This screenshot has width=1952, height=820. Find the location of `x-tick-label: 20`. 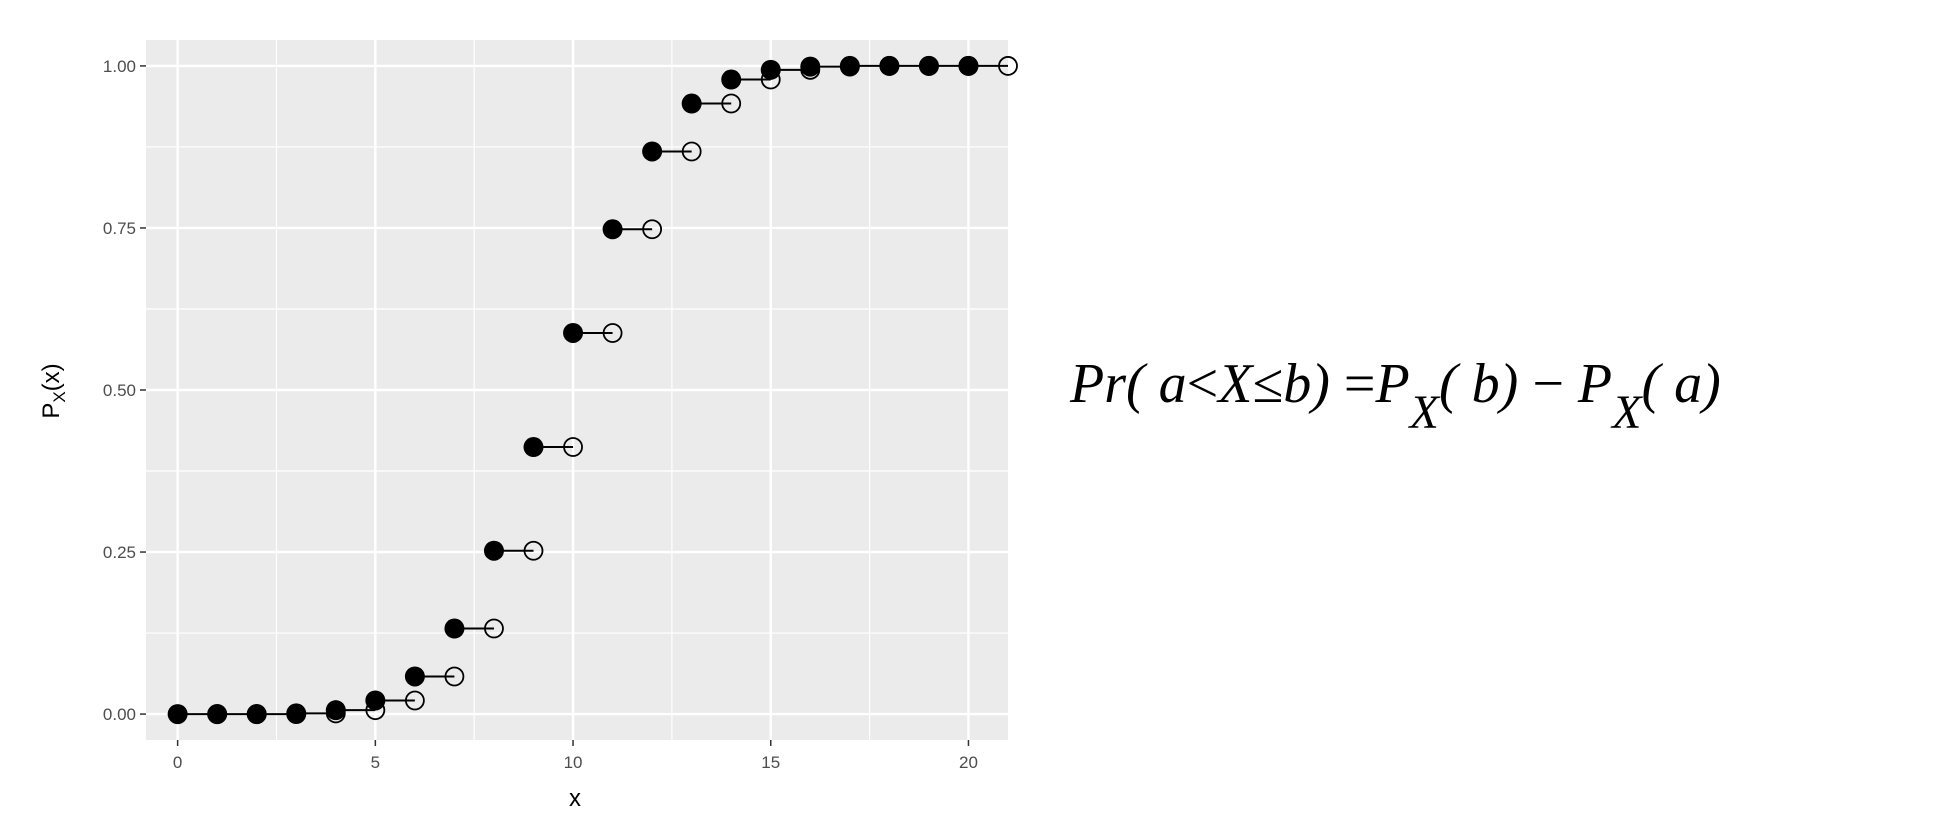

x-tick-label: 20 is located at coordinates (968, 762).